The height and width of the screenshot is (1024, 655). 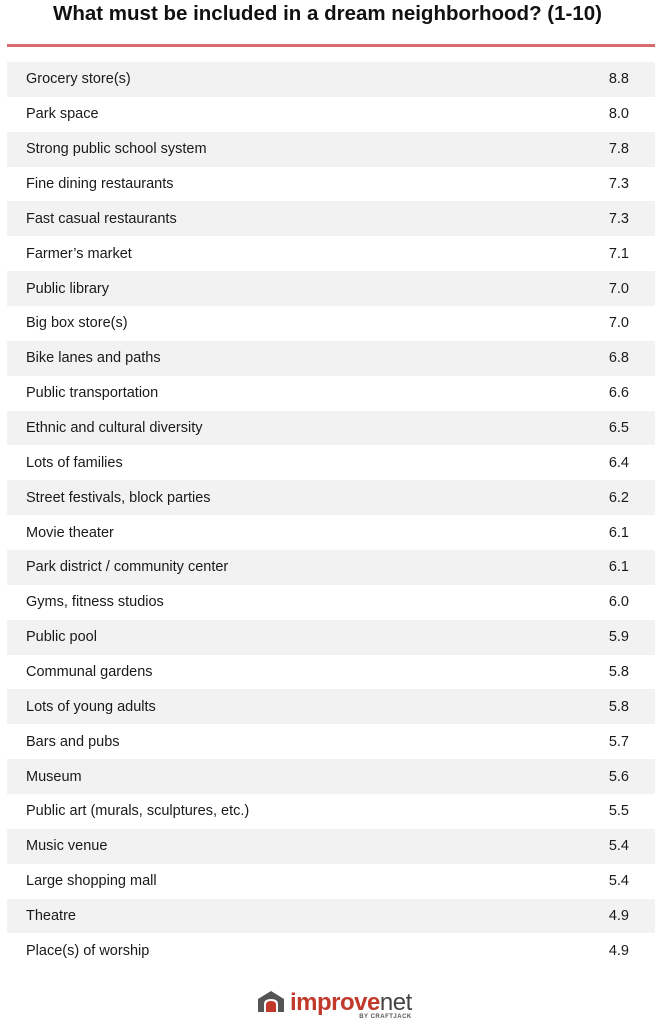 I want to click on table-row: Public library 7.0, so click(x=331, y=289).